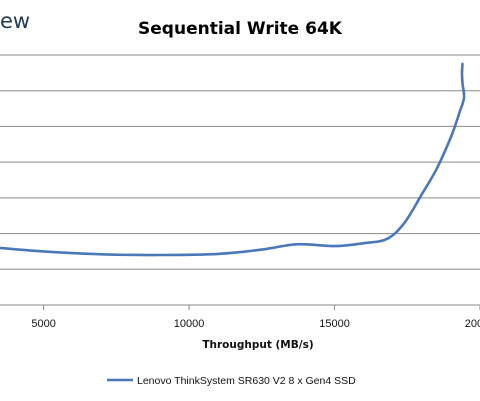 This screenshot has height=401, width=480. I want to click on legend-label: Lenovo ThinkSystem SR630 V2 8 x Gen4 SSD, so click(246, 381).